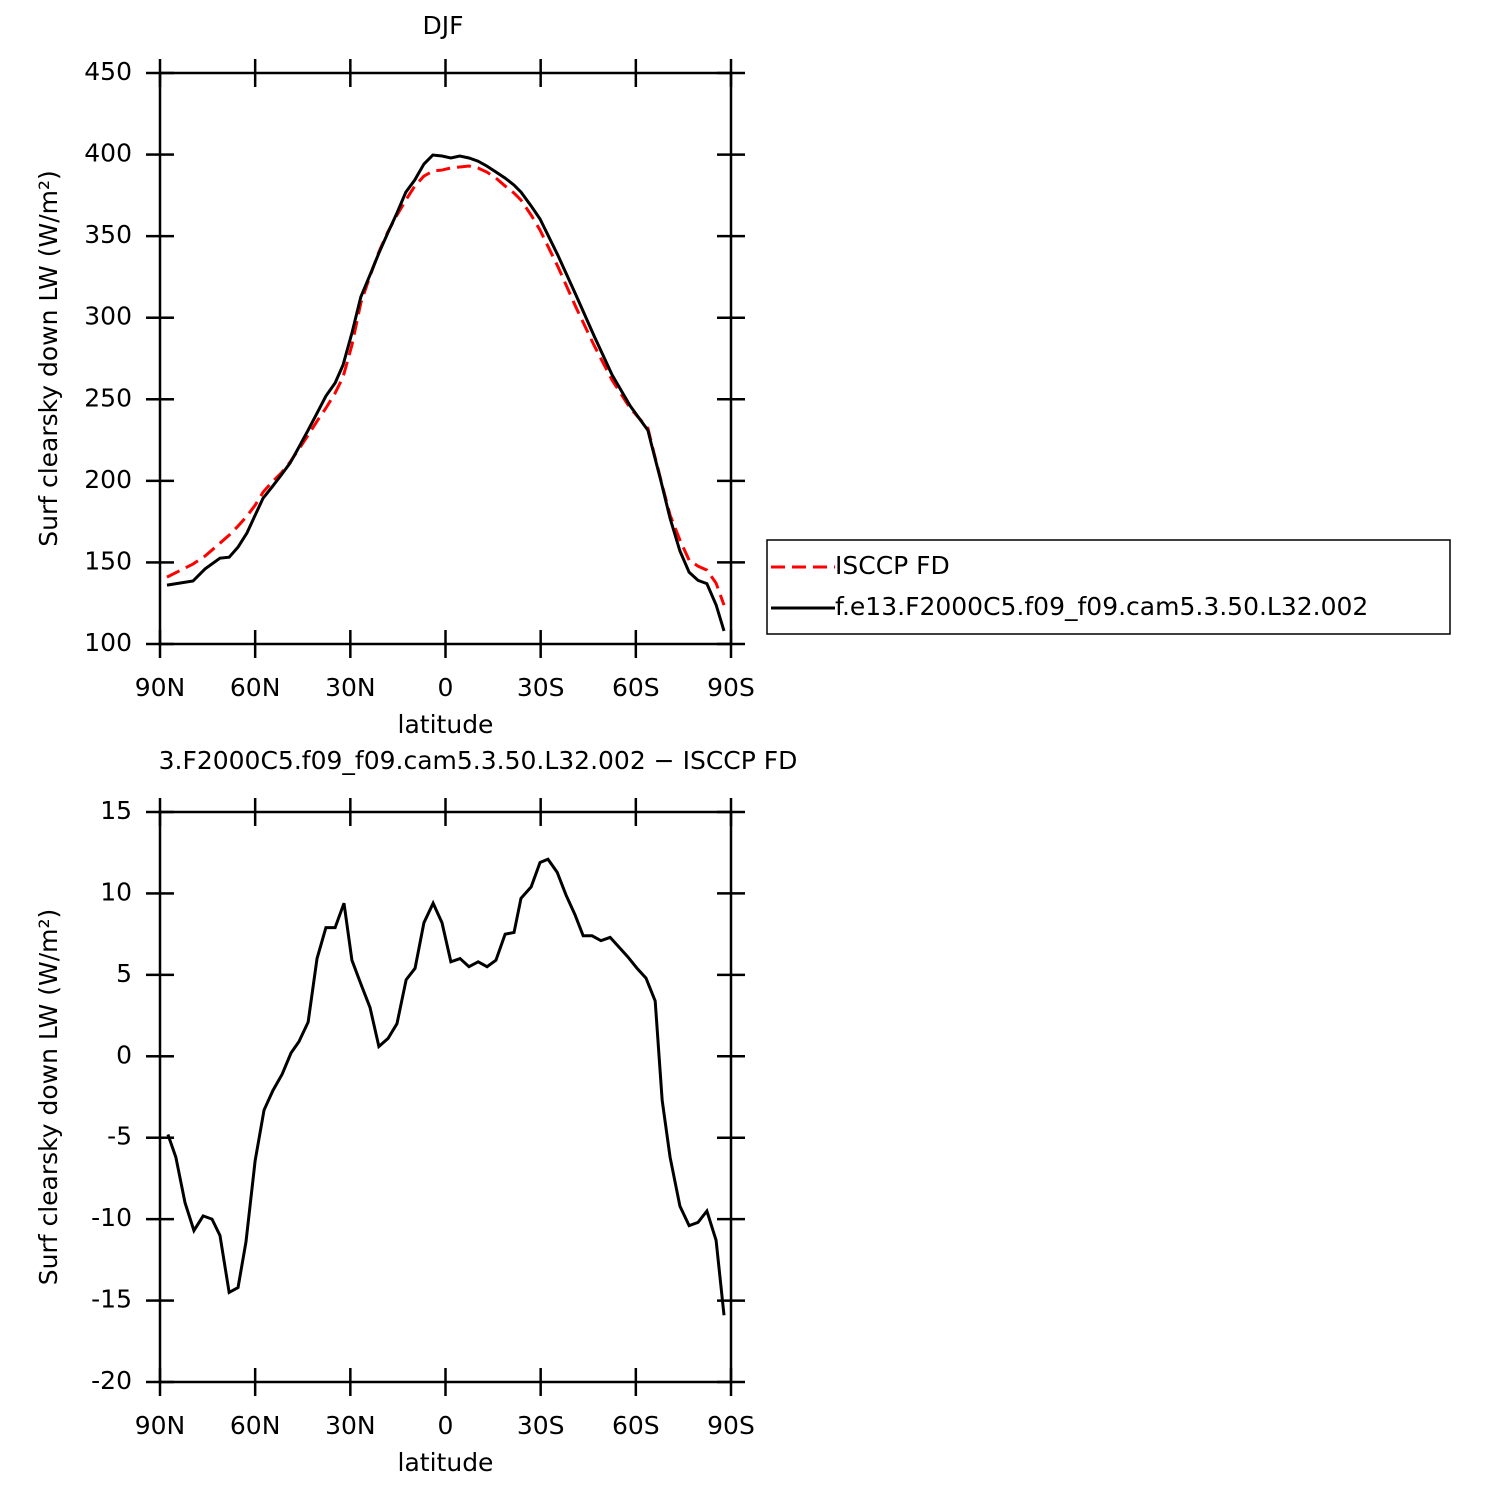 Image resolution: width=1485 pixels, height=1485 pixels. Describe the element at coordinates (108, 397) in the screenshot. I see `y-tick-label: 250` at that location.